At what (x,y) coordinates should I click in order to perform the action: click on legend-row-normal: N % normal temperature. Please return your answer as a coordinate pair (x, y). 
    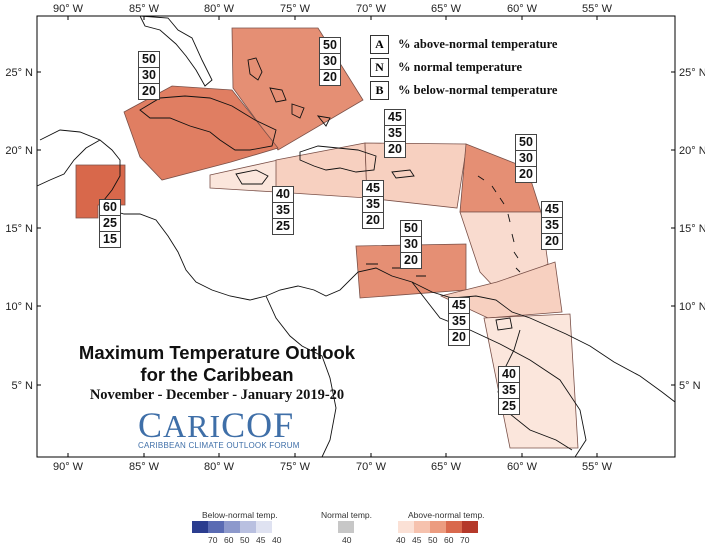
    Looking at the image, I should click on (446, 67).